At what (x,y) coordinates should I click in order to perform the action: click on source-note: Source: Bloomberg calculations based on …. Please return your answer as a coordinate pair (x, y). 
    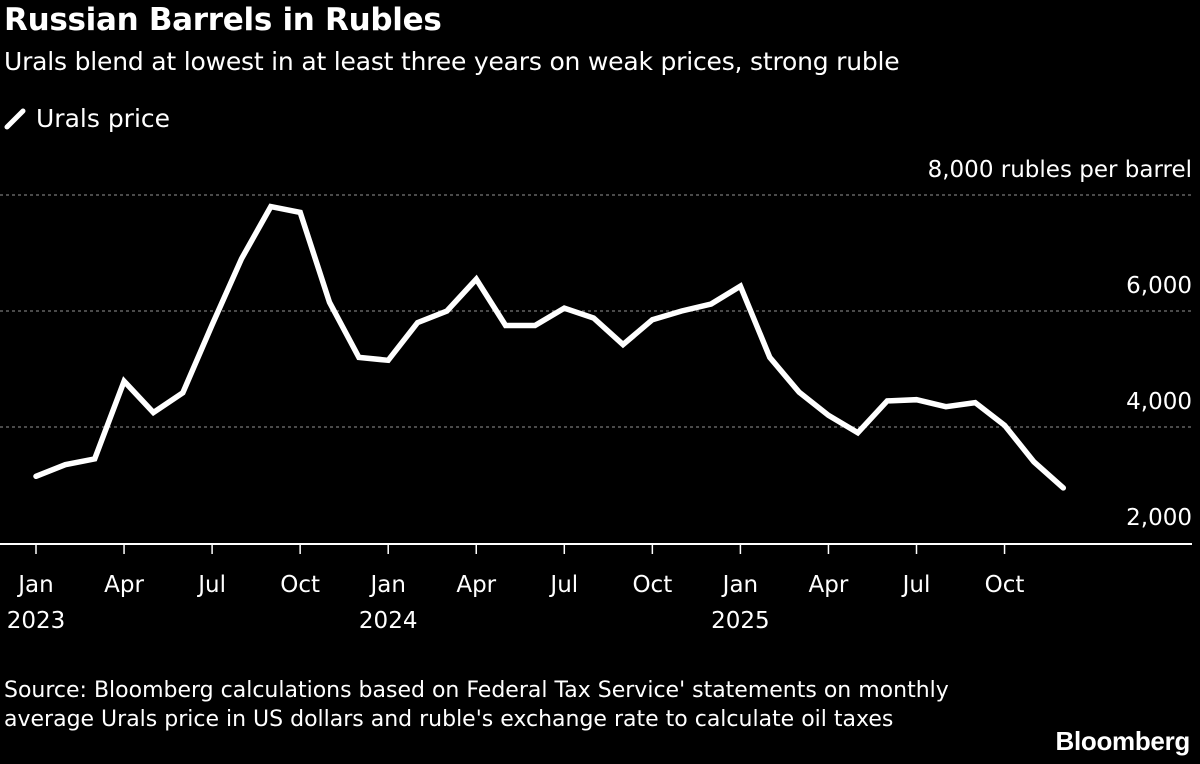
    Looking at the image, I should click on (476, 705).